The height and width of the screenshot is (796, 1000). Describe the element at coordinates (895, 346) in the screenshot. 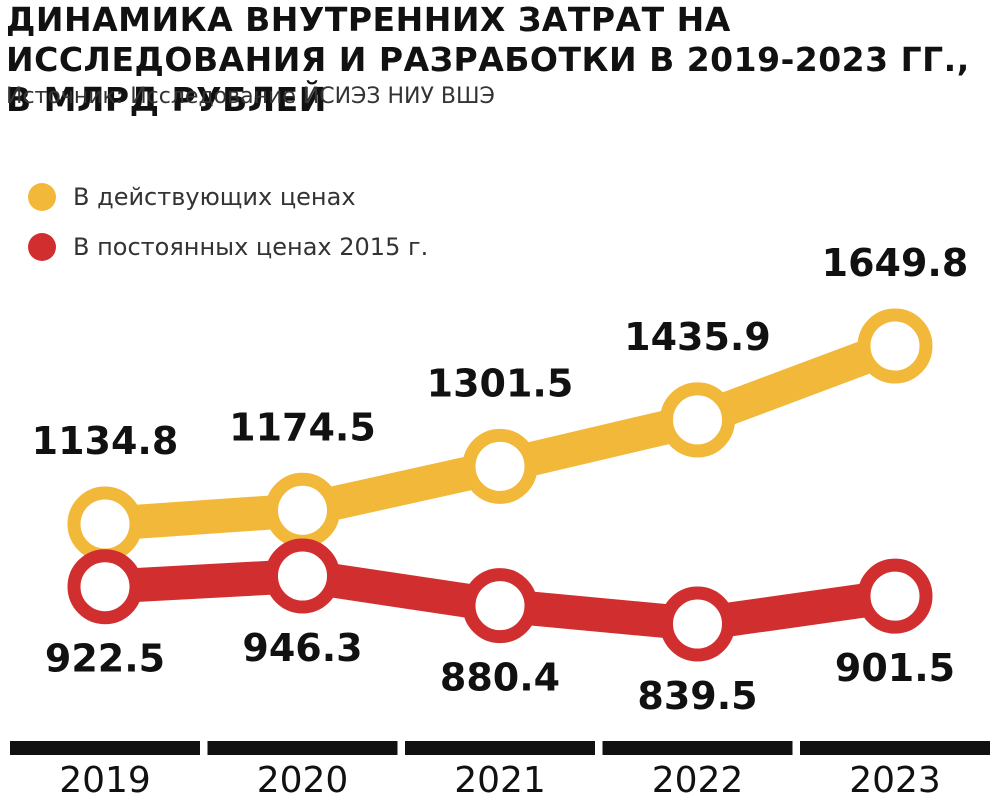

I see `data-point-current-2023` at that location.